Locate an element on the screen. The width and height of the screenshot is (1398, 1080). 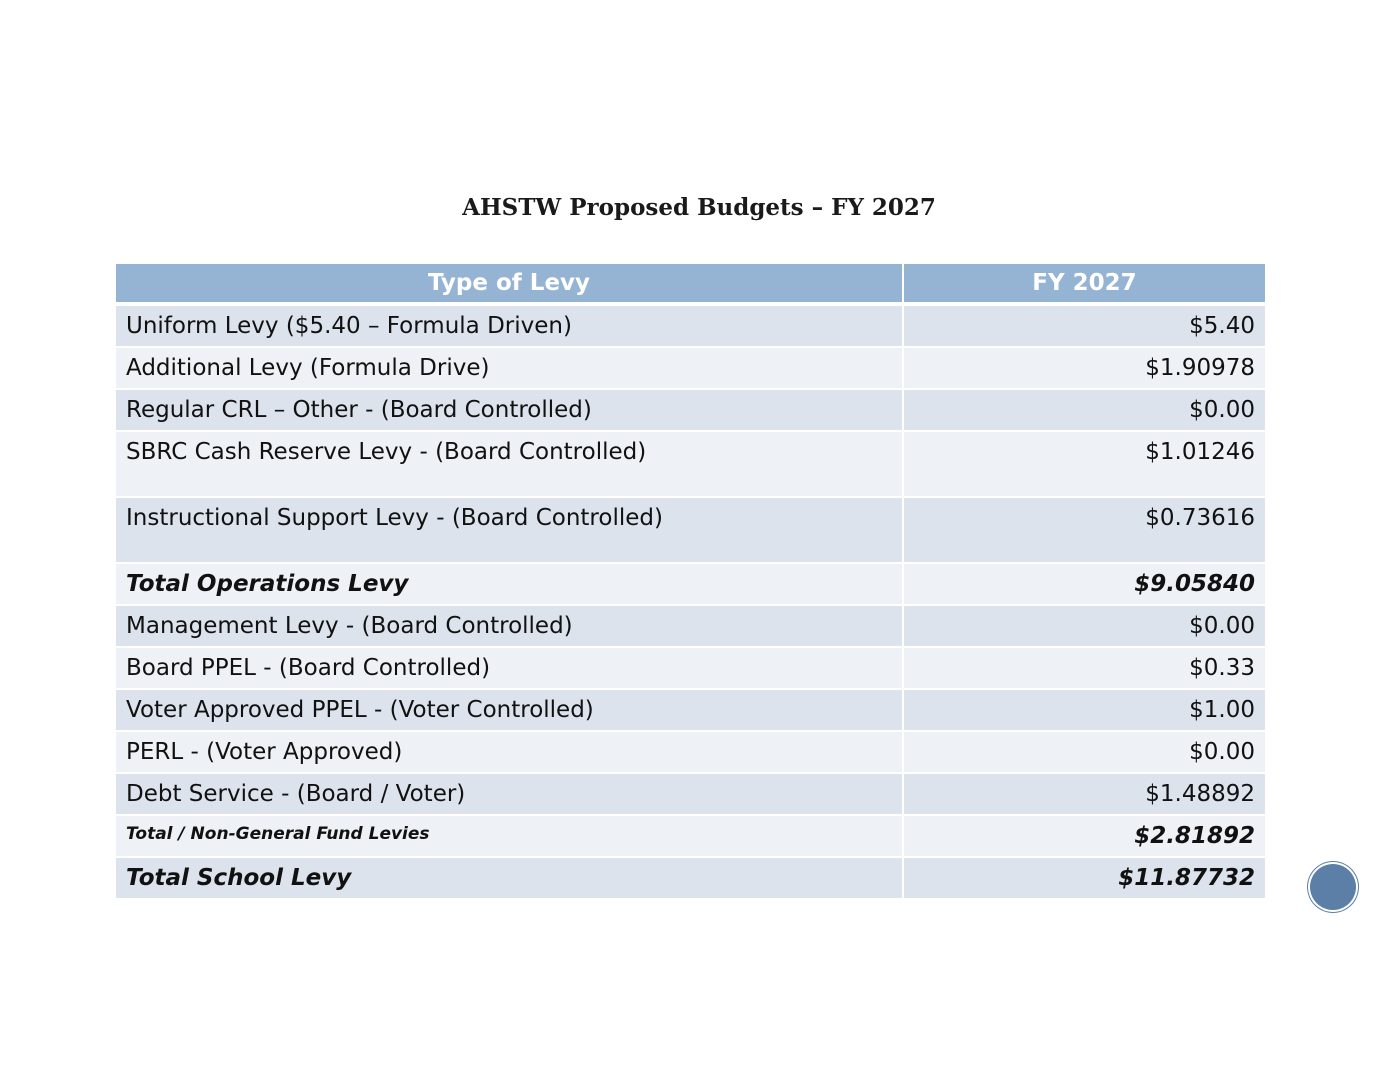
cell: $0.33 is located at coordinates (1222, 668).